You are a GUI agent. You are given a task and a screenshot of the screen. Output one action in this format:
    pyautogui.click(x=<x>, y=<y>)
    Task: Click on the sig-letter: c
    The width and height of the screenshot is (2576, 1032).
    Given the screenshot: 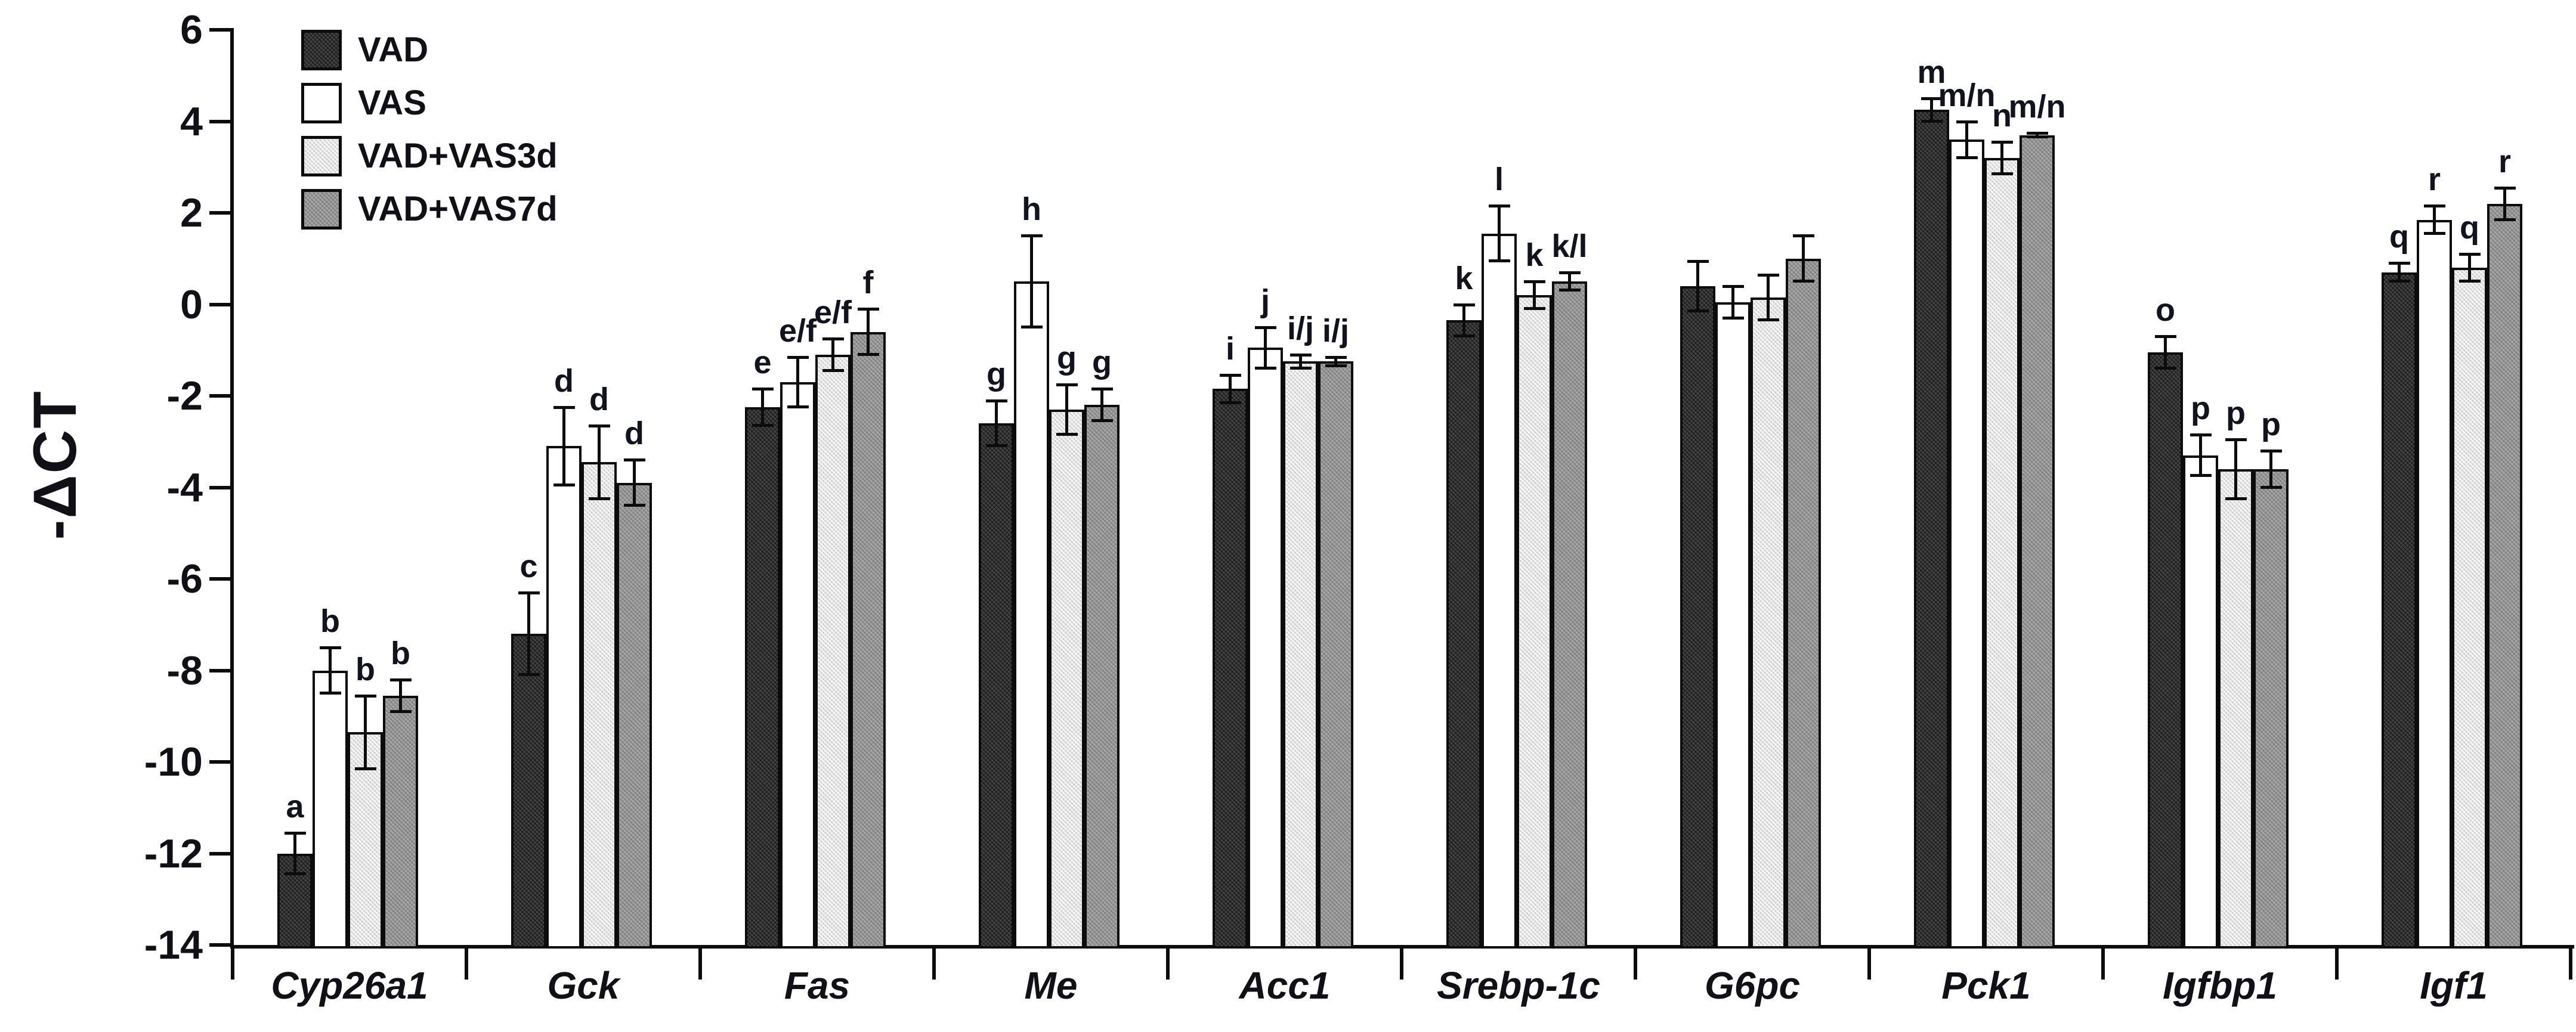 What is the action you would take?
    pyautogui.click(x=528, y=566)
    